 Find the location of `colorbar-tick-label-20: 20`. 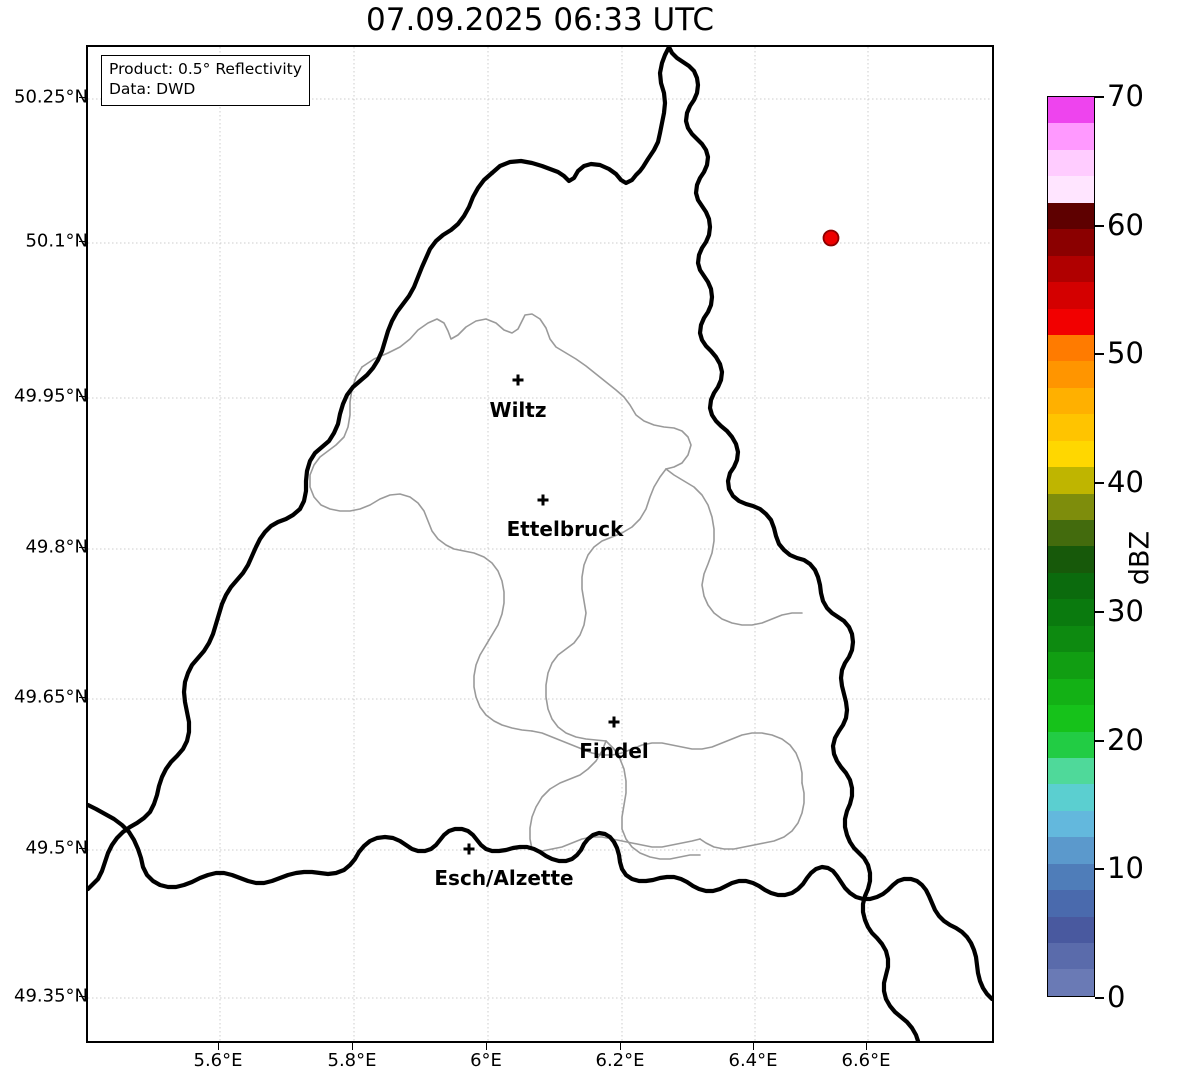

colorbar-tick-label-20: 20 is located at coordinates (1125, 739).